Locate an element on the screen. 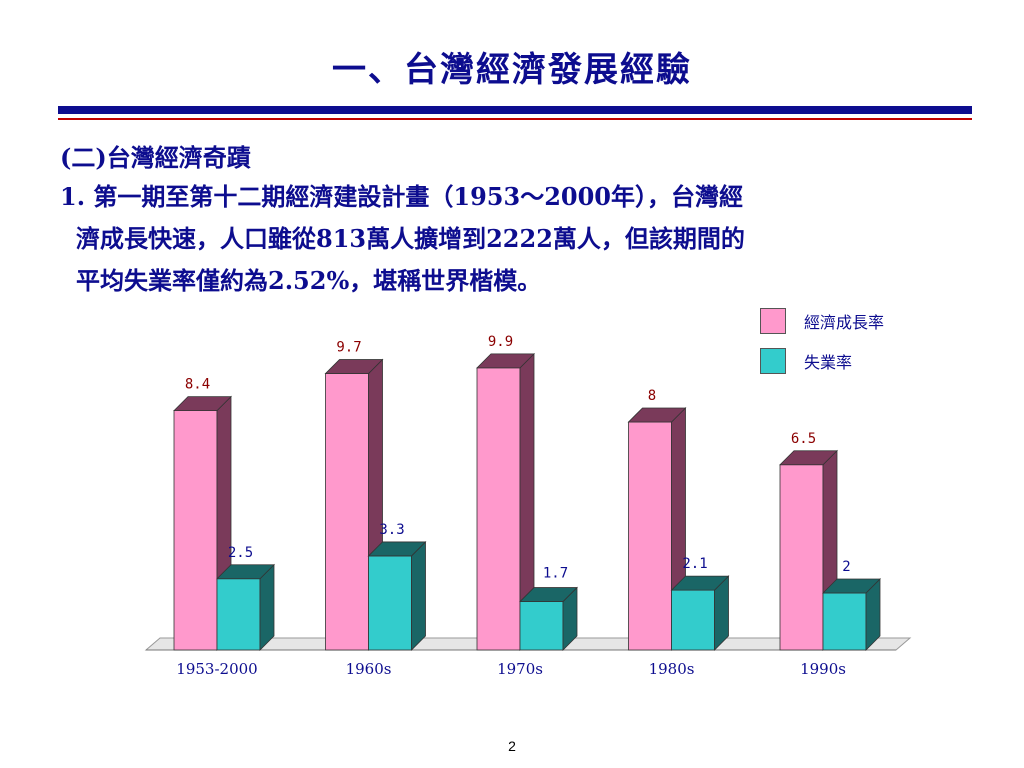  x-tick-label-4: 1990s is located at coordinates (823, 669).